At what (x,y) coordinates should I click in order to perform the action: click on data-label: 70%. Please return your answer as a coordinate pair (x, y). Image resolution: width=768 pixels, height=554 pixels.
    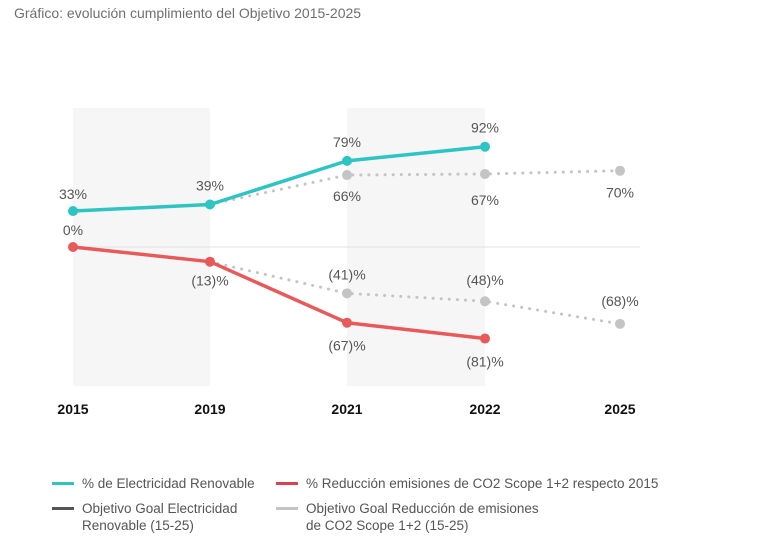
    Looking at the image, I should click on (620, 193).